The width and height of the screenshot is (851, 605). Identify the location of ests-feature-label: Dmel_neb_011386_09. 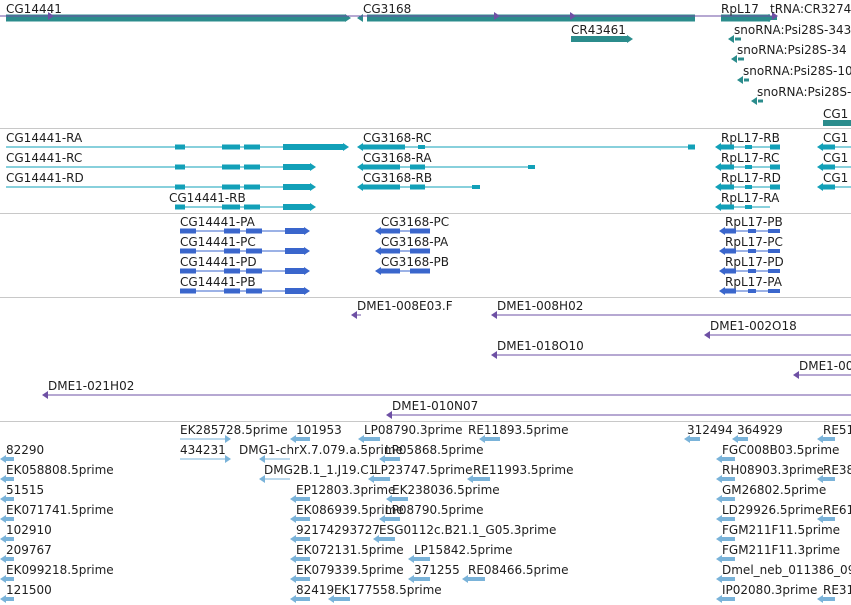
(786, 570).